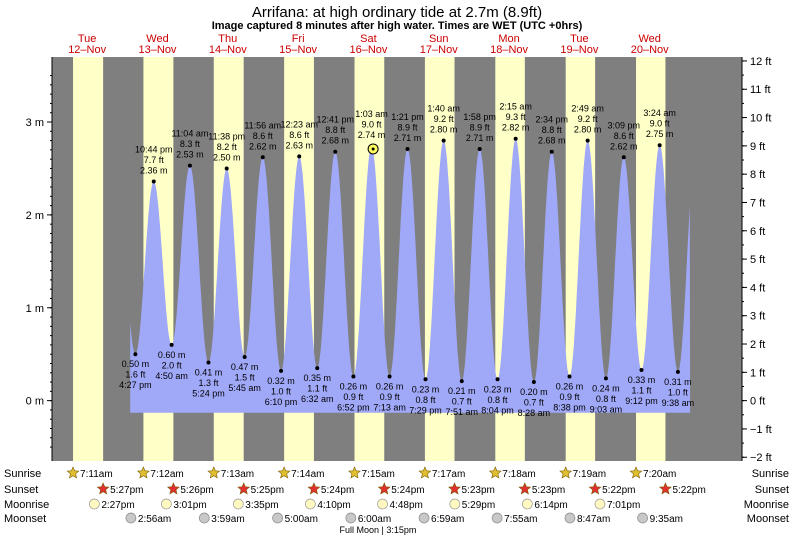  Describe the element at coordinates (666, 519) in the screenshot. I see `moonset-time: 9:35am` at that location.